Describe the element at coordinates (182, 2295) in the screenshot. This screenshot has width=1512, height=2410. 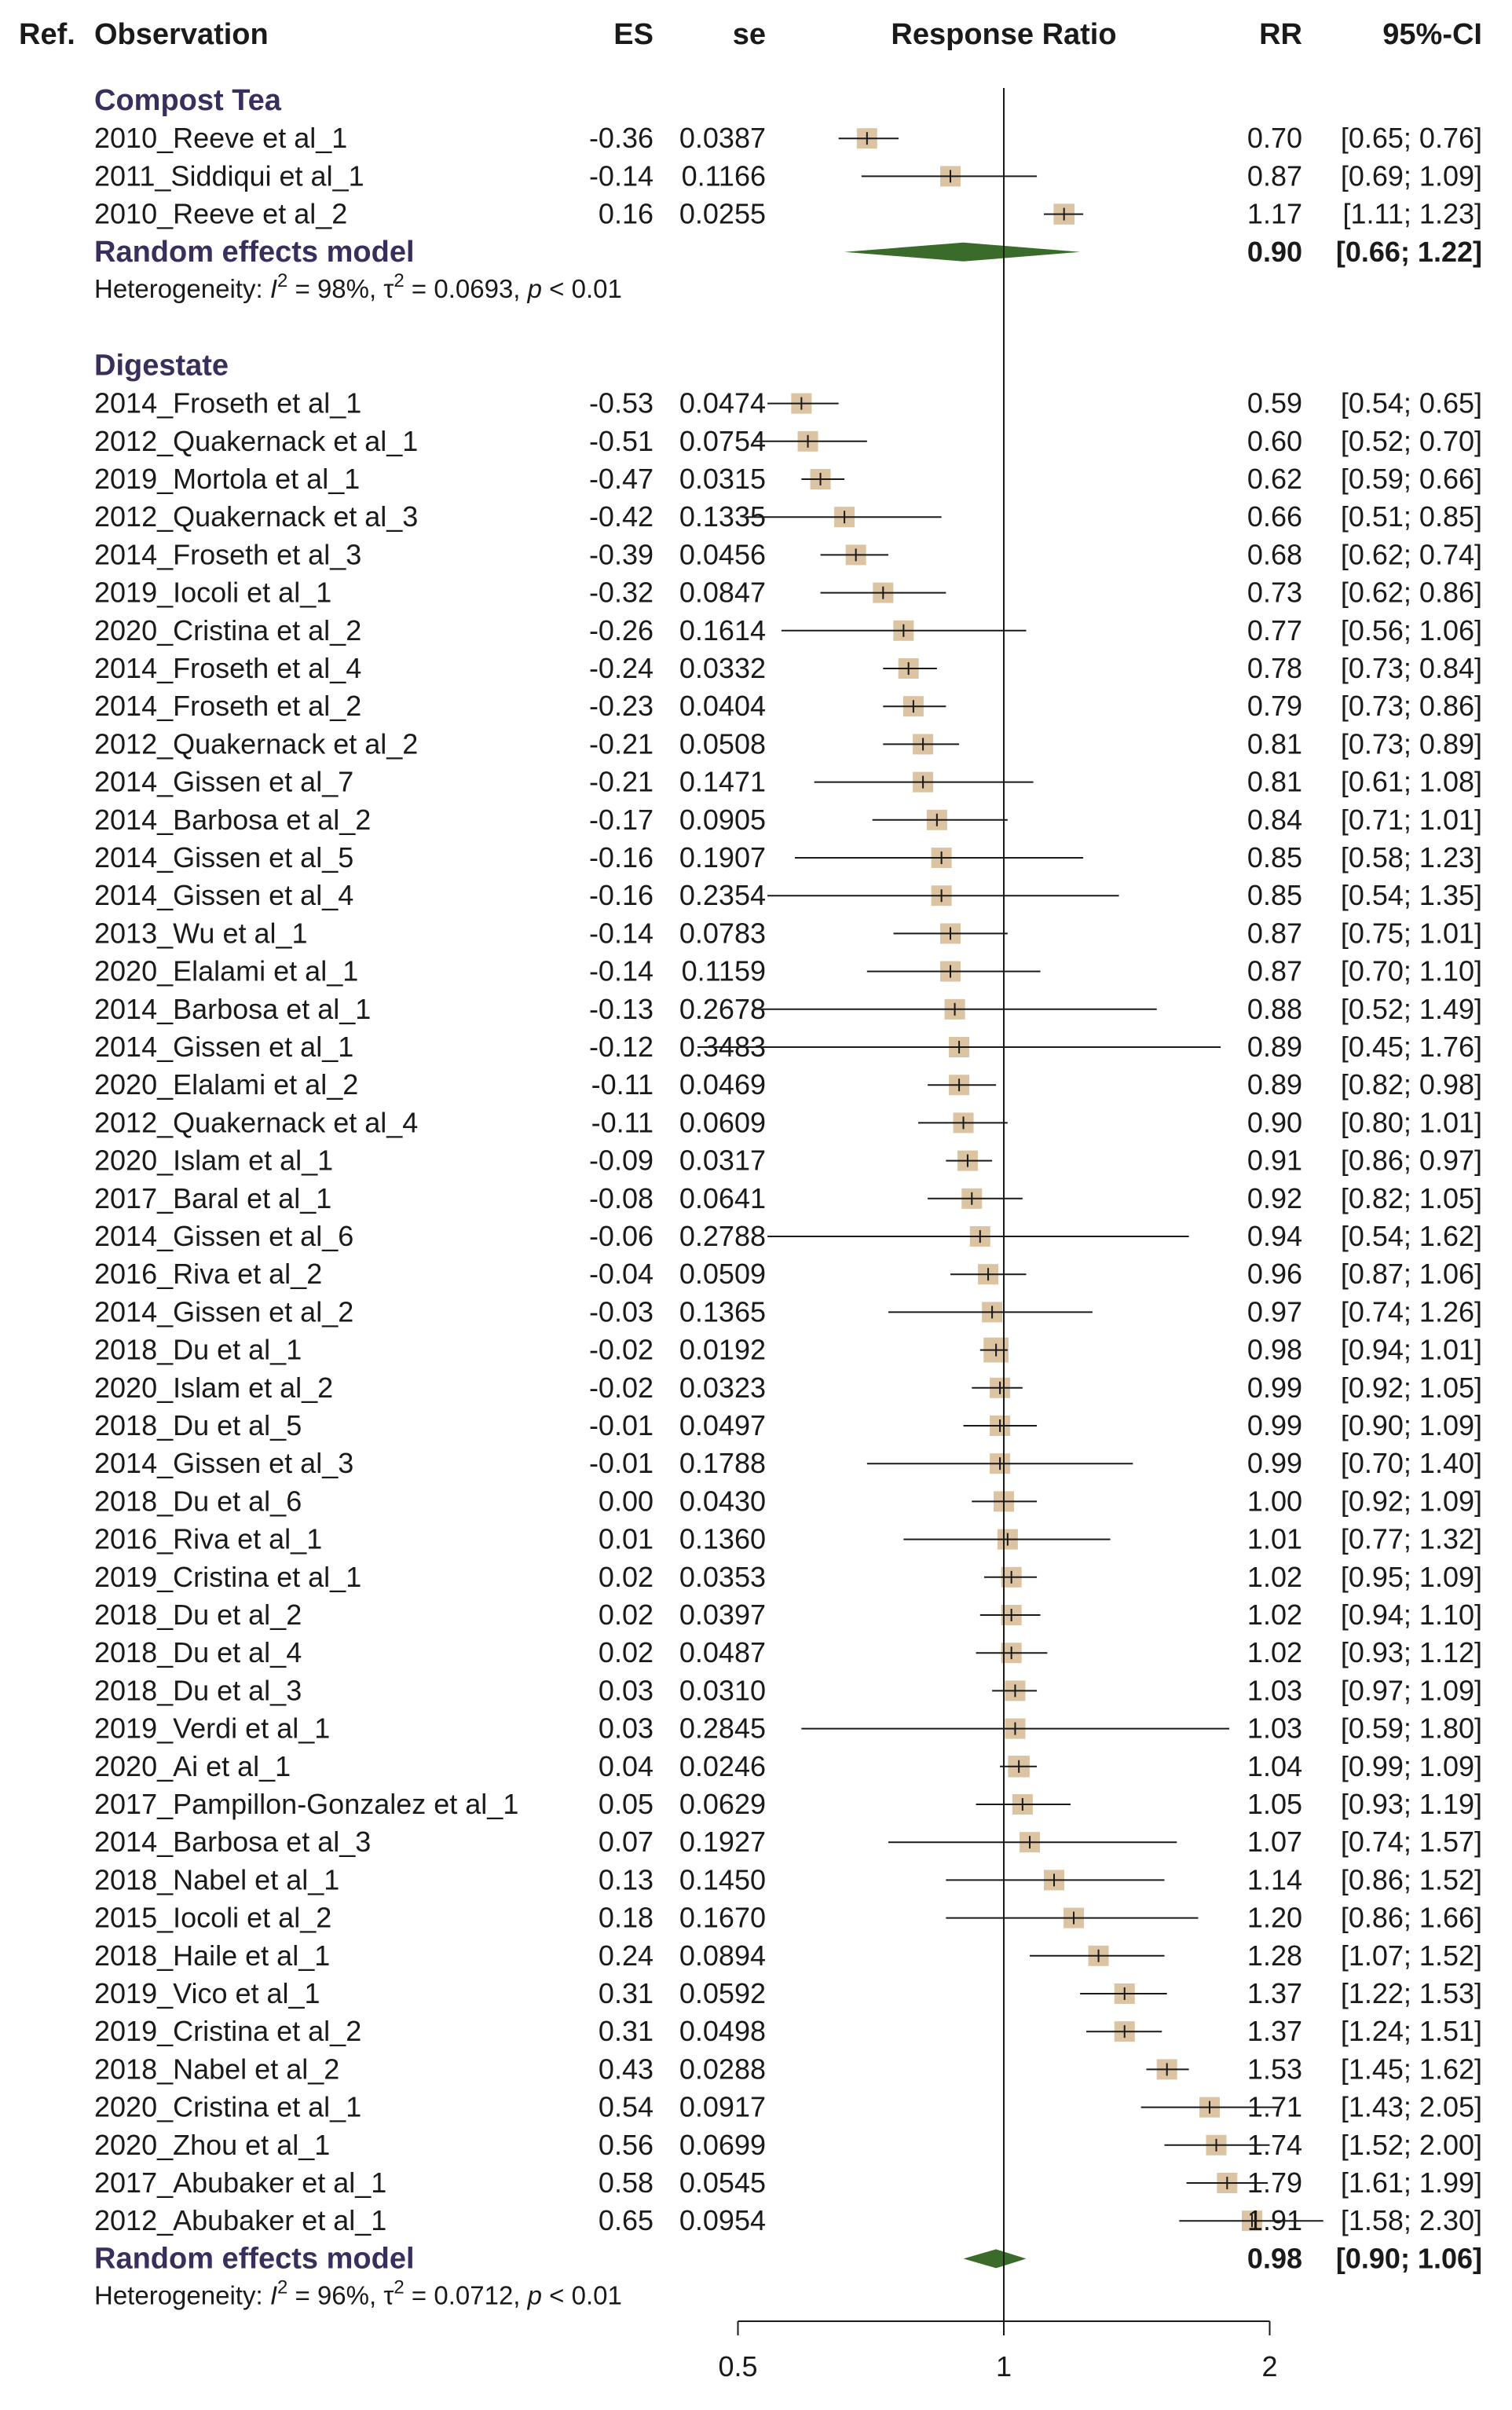
I see `heterogeneity-prefix: Heterogeneity:` at that location.